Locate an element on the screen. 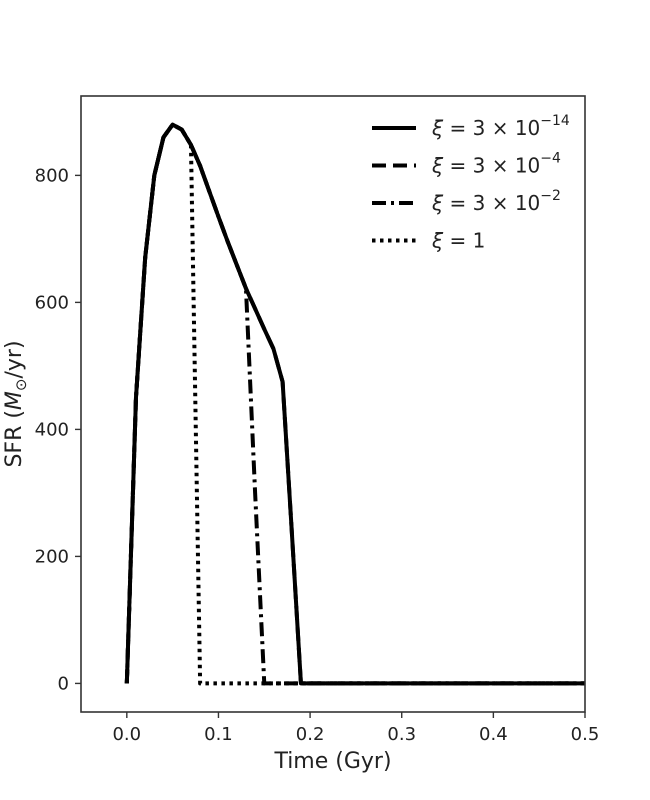 The width and height of the screenshot is (650, 800). legend-entry-label: ξ = 3 × 10−14 is located at coordinates (500, 126).